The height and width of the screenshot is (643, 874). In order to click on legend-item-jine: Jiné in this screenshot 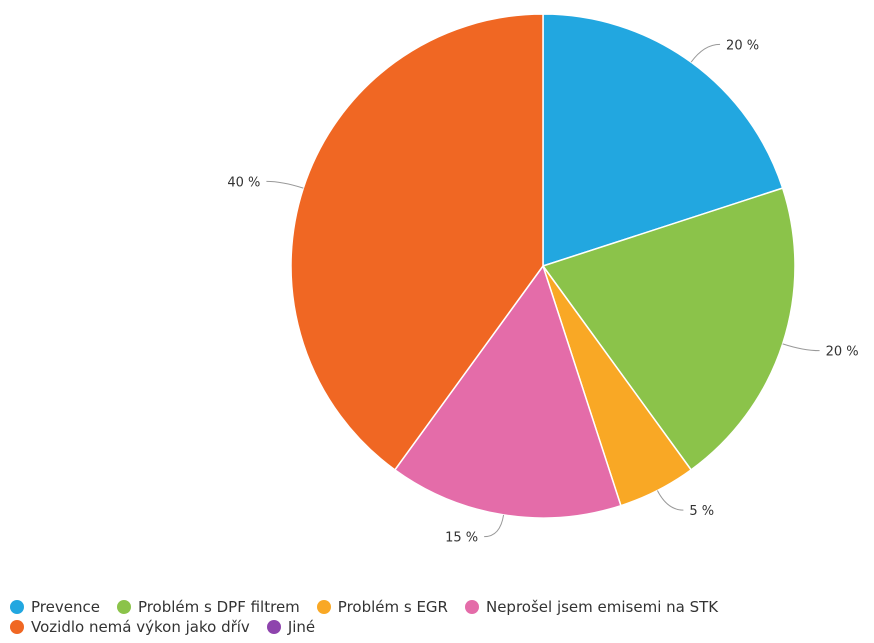, I will do `click(291, 627)`.